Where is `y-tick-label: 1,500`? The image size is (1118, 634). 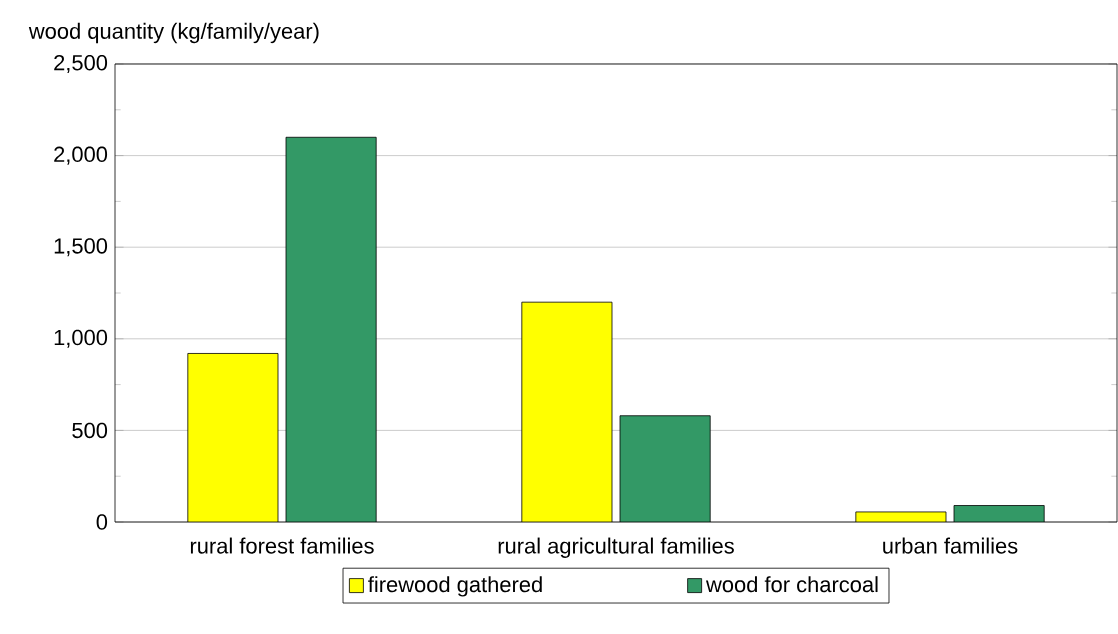
y-tick-label: 1,500 is located at coordinates (81, 247).